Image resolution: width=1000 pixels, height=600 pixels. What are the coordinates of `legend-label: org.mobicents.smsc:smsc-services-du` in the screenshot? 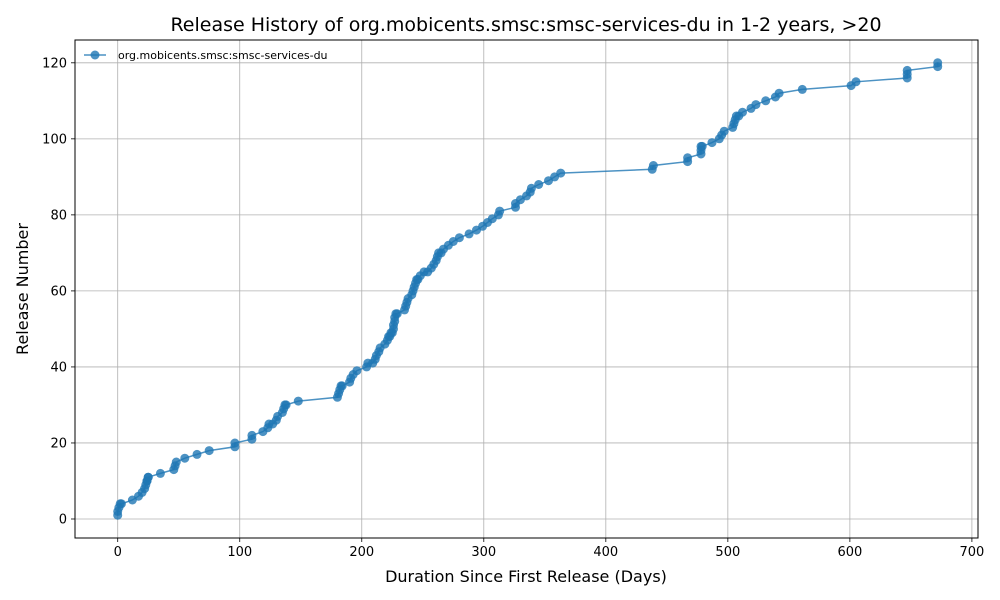 It's located at (223, 55).